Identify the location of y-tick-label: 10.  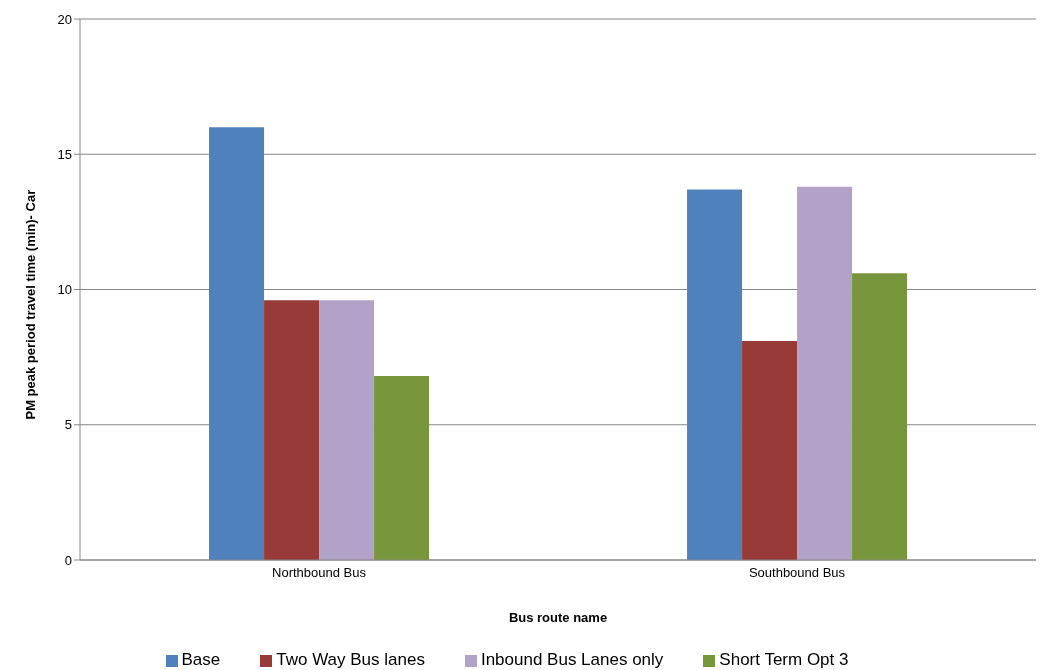
(64, 290).